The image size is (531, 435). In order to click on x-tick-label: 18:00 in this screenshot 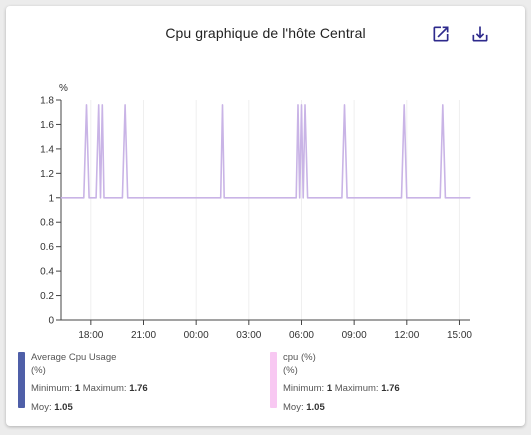, I will do `click(90, 335)`.